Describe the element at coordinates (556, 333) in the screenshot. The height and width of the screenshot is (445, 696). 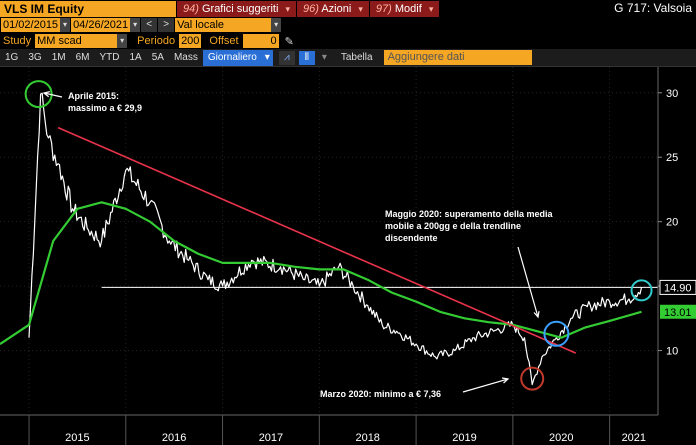
I see `breakout-marker-circle` at that location.